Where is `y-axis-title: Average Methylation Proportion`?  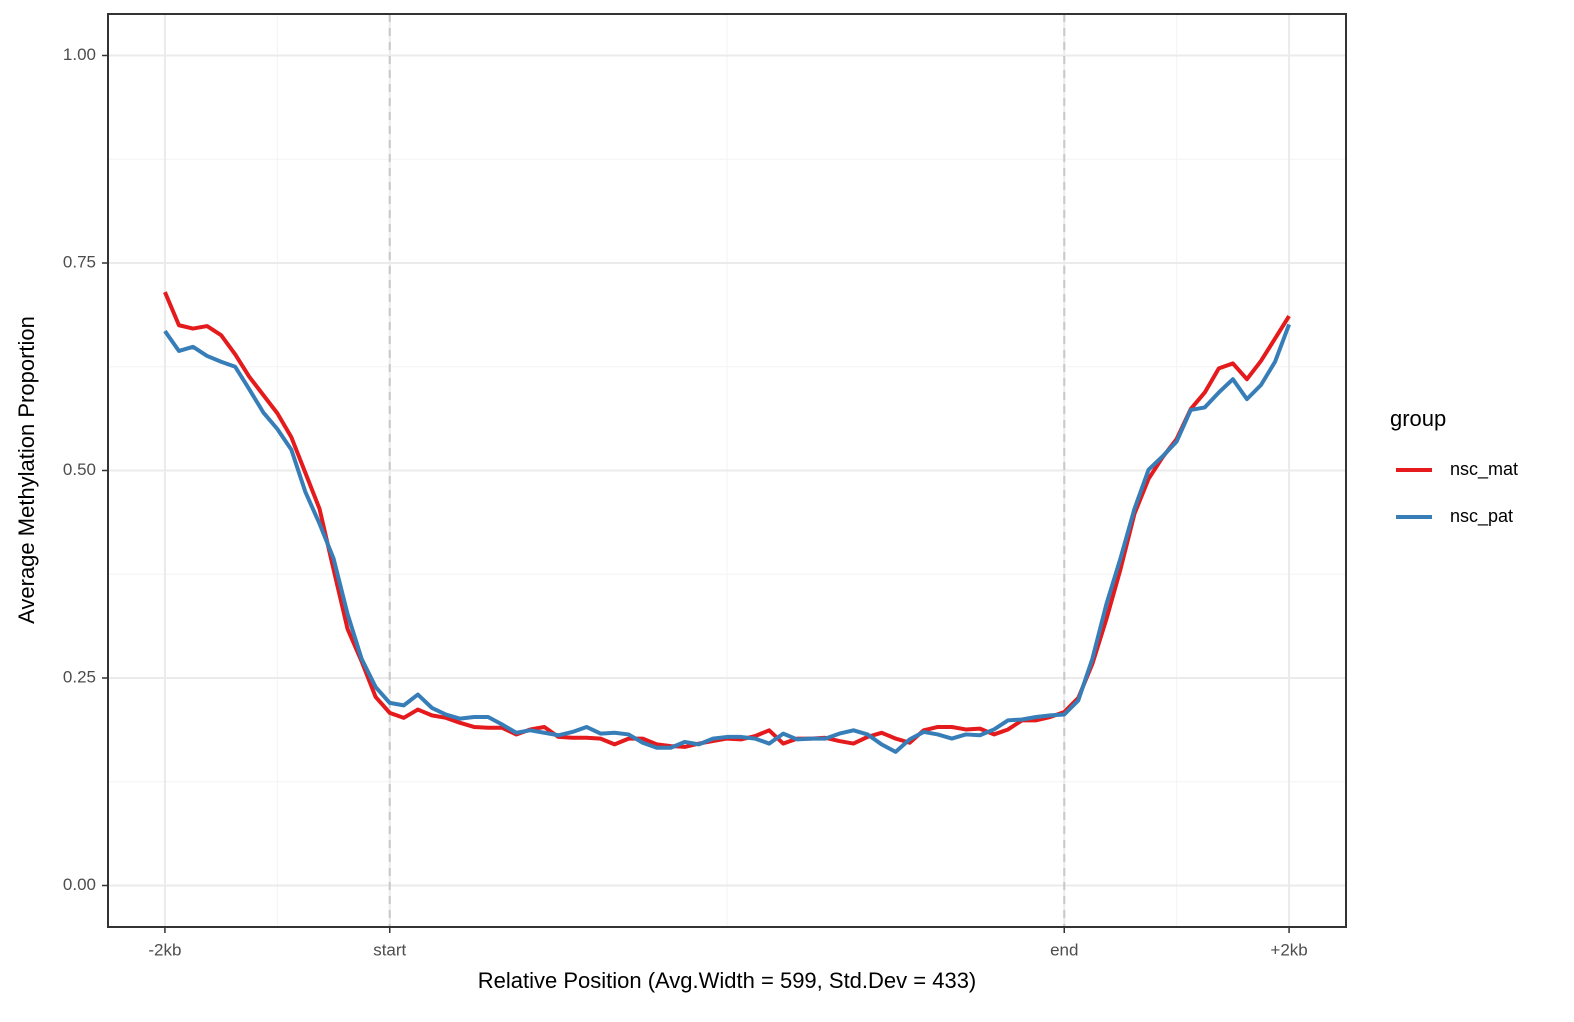
y-axis-title: Average Methylation Proportion is located at coordinates (26, 470).